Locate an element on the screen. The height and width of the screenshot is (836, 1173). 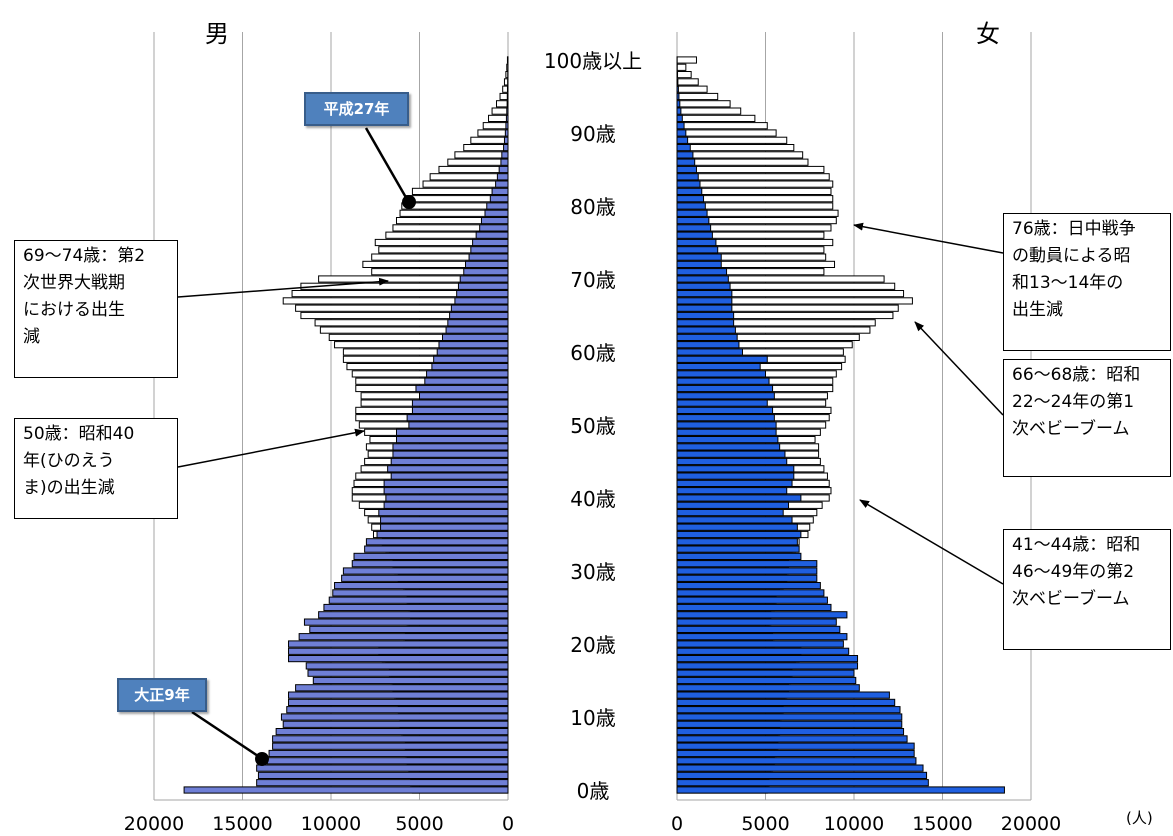
age-tick-label: 10歳 is located at coordinates (592, 718).